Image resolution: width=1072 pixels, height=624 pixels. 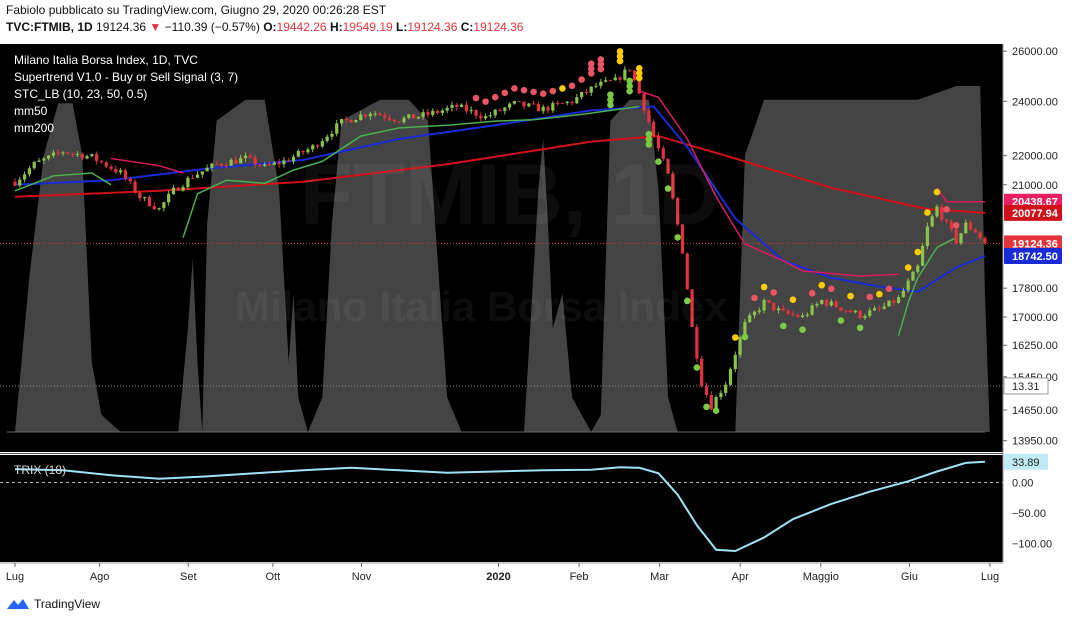 What do you see at coordinates (1026, 461) in the screenshot?
I see `trix-badge` at bounding box center [1026, 461].